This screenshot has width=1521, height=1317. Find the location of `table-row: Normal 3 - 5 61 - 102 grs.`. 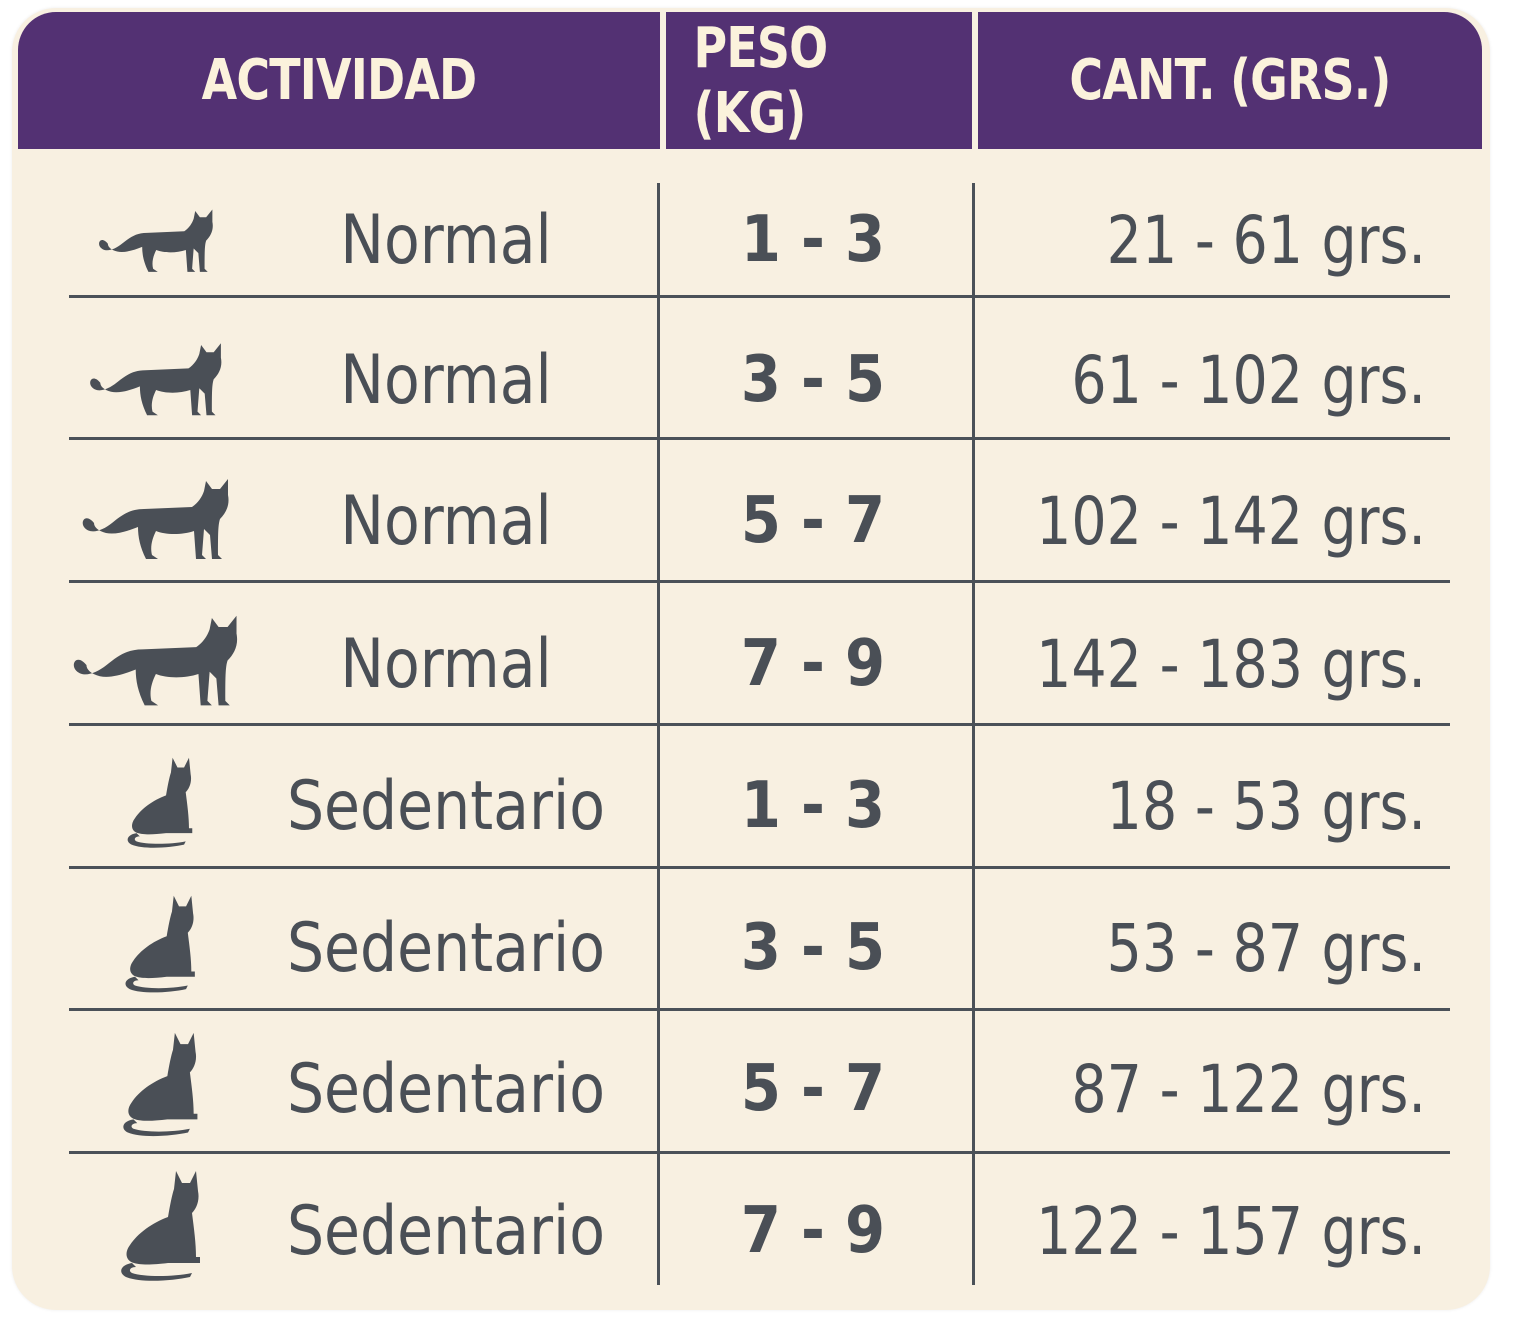

table-row: Normal 3 - 5 61 - 102 grs. is located at coordinates (751, 380).